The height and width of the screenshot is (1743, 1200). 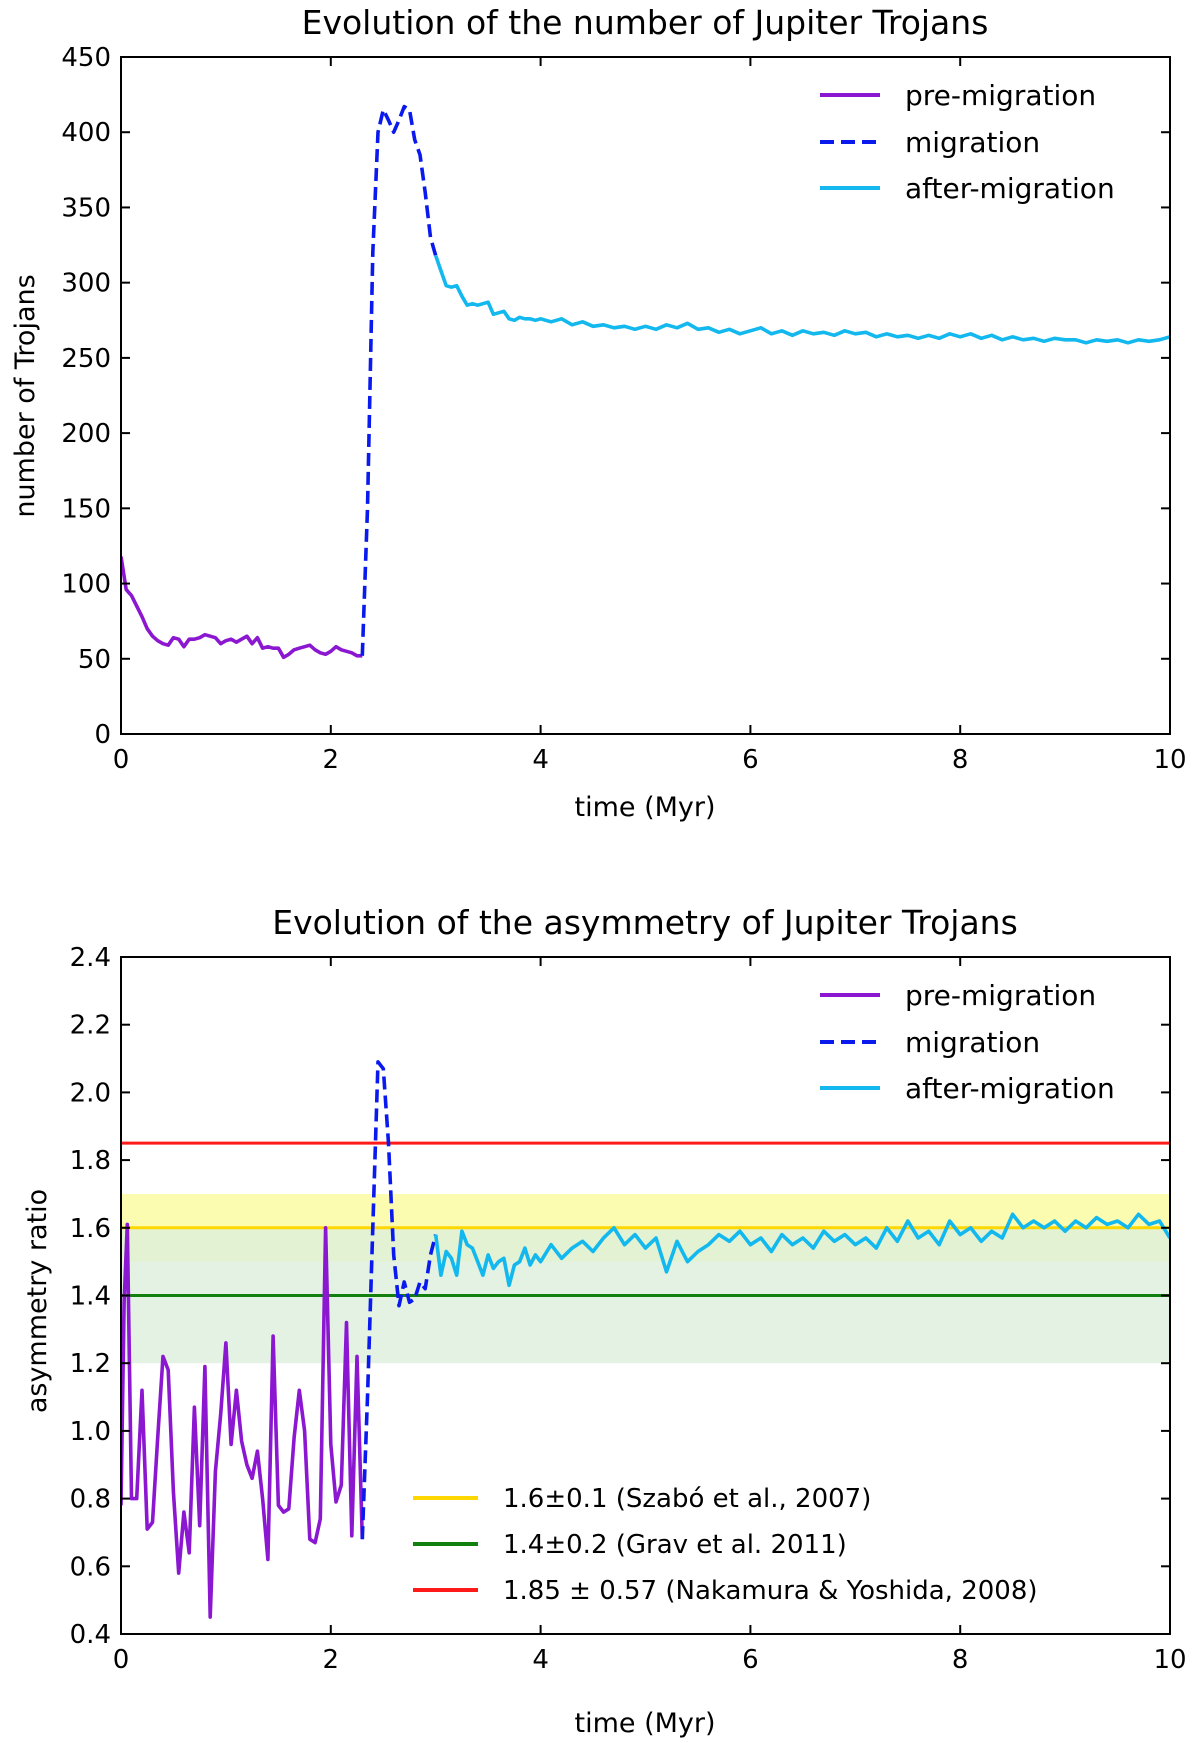 What do you see at coordinates (86, 133) in the screenshot?
I see `y-tick-label: 400` at bounding box center [86, 133].